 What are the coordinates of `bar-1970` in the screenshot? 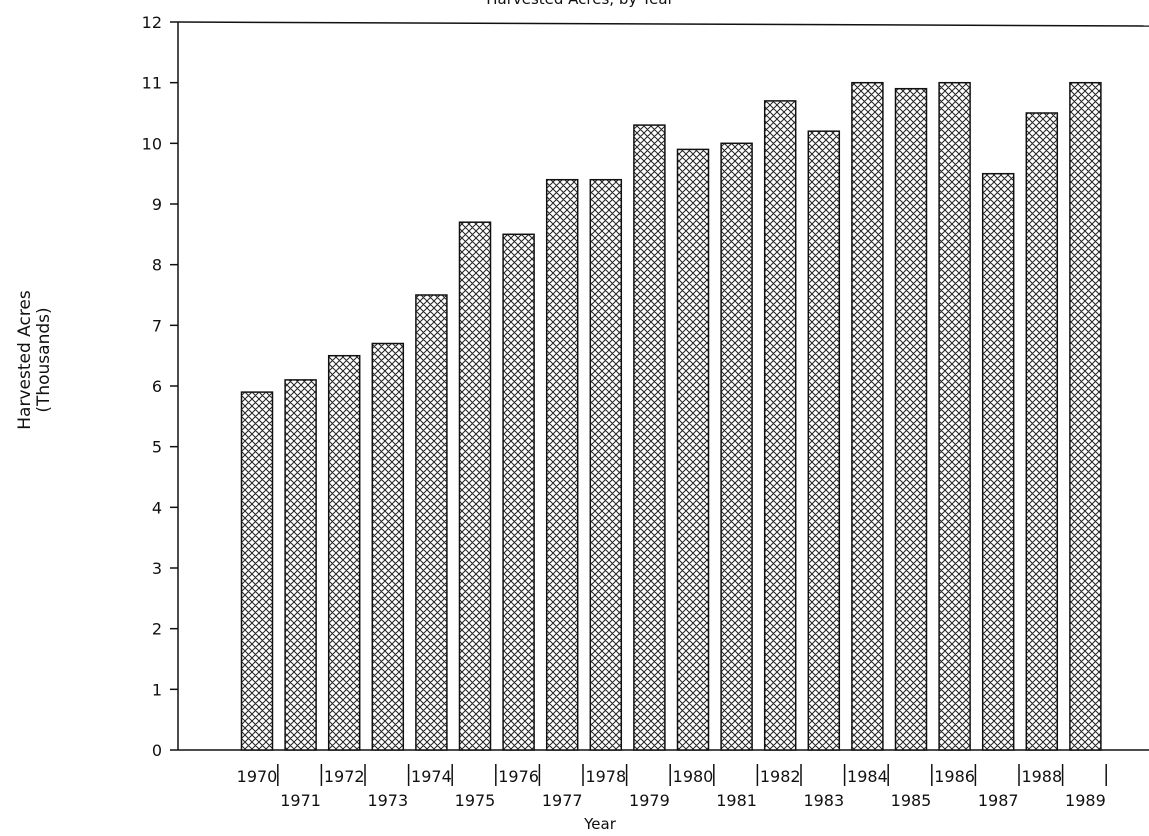 It's located at (257, 571).